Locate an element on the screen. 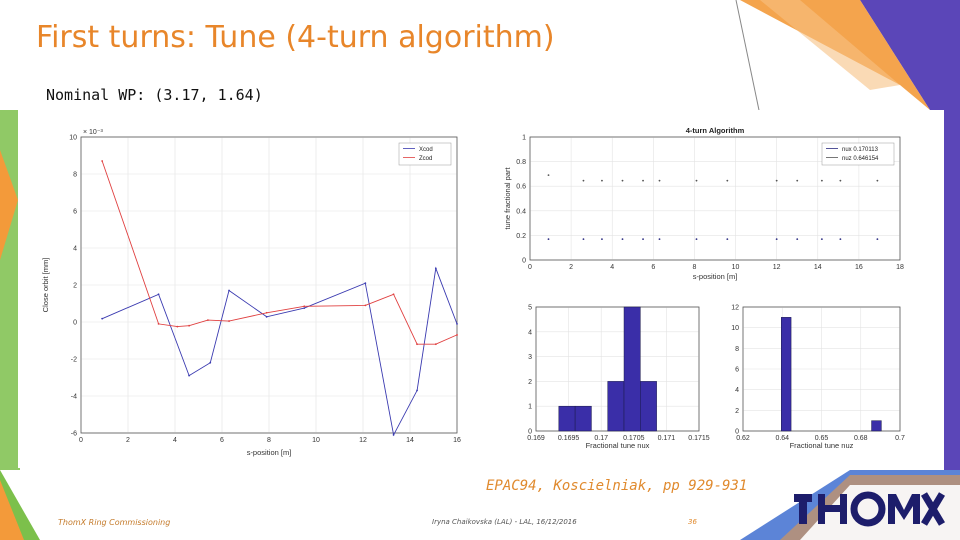 The height and width of the screenshot is (540, 960). hist_nuz-ytick-label: 0 is located at coordinates (737, 432).